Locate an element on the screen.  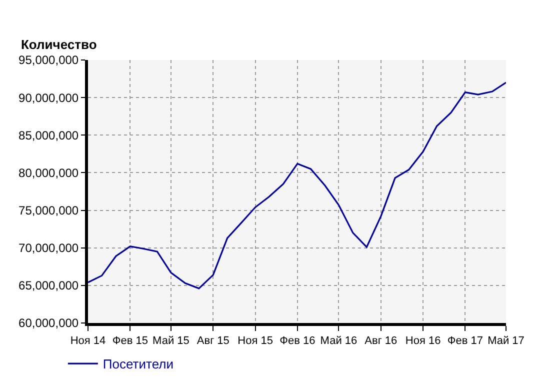
y-tick-label: 85,000,000 is located at coordinates (48, 135).